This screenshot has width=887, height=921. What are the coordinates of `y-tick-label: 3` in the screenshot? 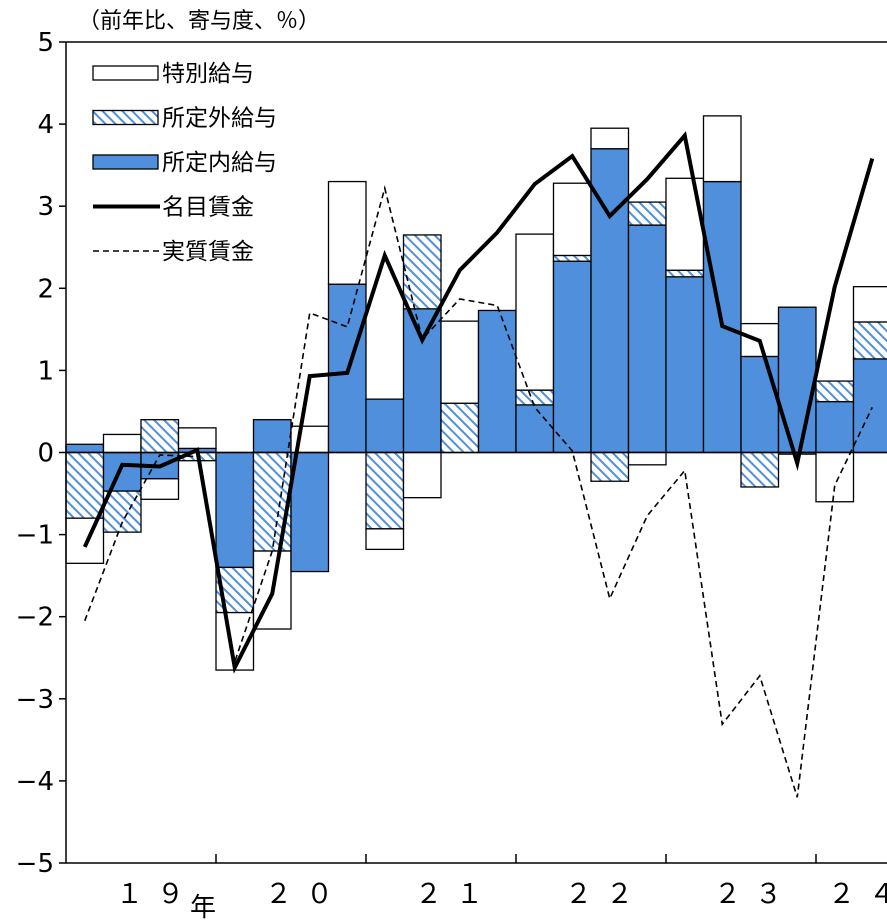 It's located at (45, 207).